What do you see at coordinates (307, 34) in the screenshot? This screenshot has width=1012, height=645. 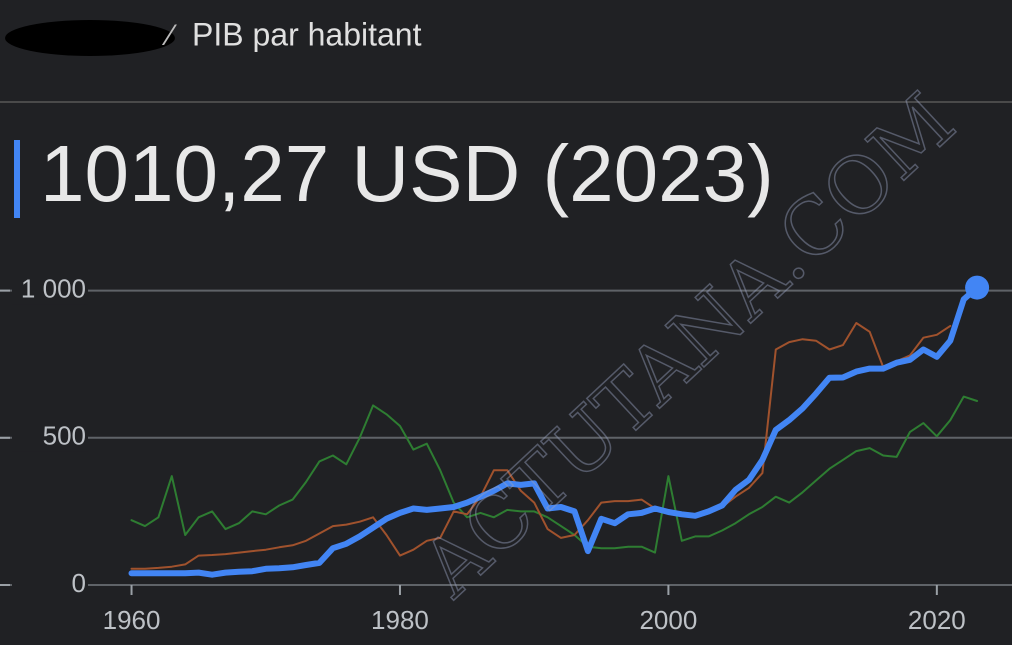 I see `breadcrumb: PIB par habitant` at bounding box center [307, 34].